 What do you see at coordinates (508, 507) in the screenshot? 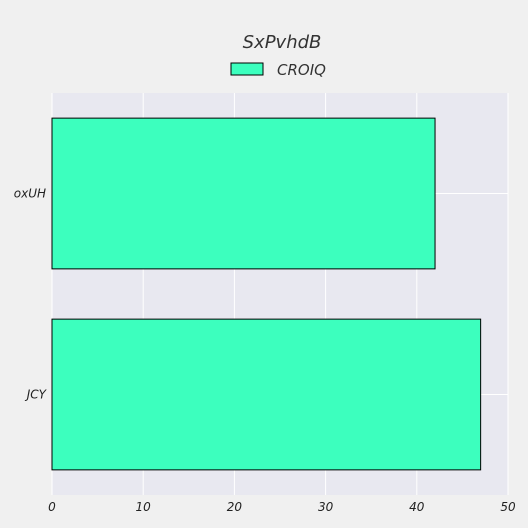
I see `x-tick-label-50: 50` at bounding box center [508, 507].